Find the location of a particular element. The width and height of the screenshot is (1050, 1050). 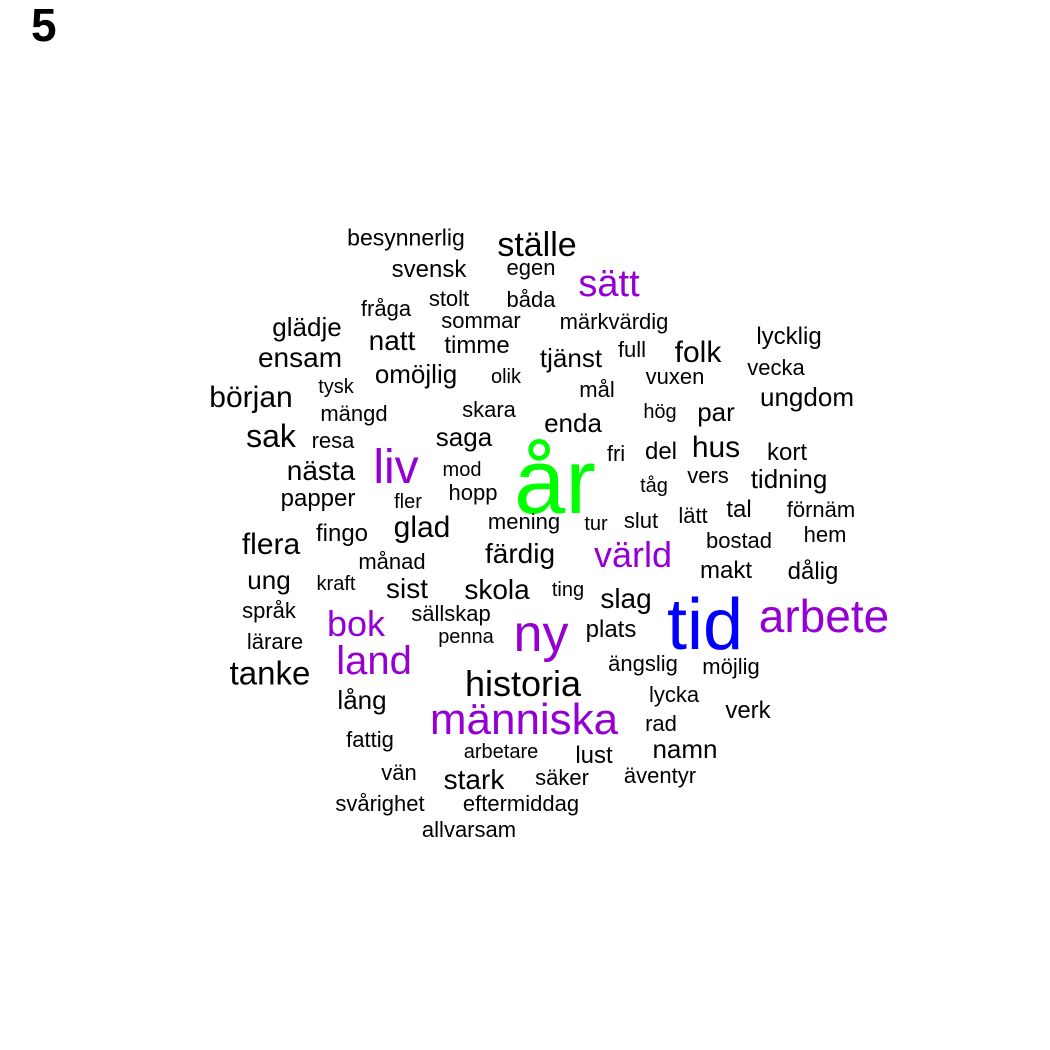

word-hog: hög is located at coordinates (660, 412).